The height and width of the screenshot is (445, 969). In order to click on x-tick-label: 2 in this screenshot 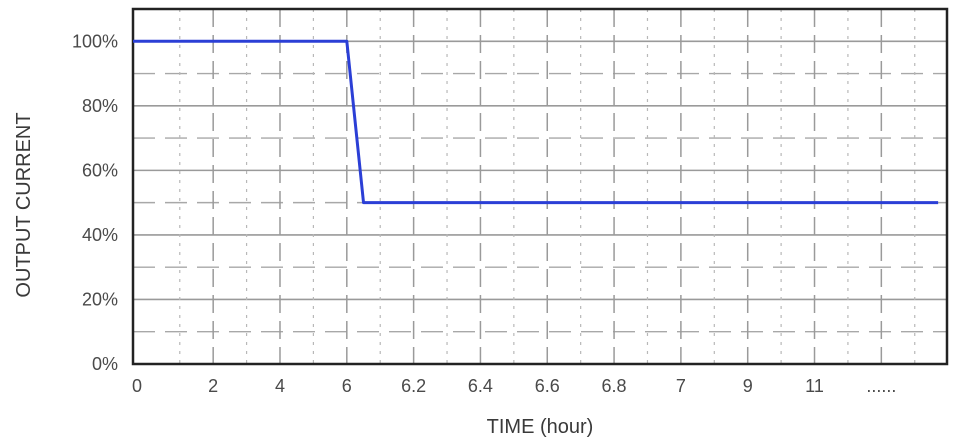, I will do `click(213, 386)`.